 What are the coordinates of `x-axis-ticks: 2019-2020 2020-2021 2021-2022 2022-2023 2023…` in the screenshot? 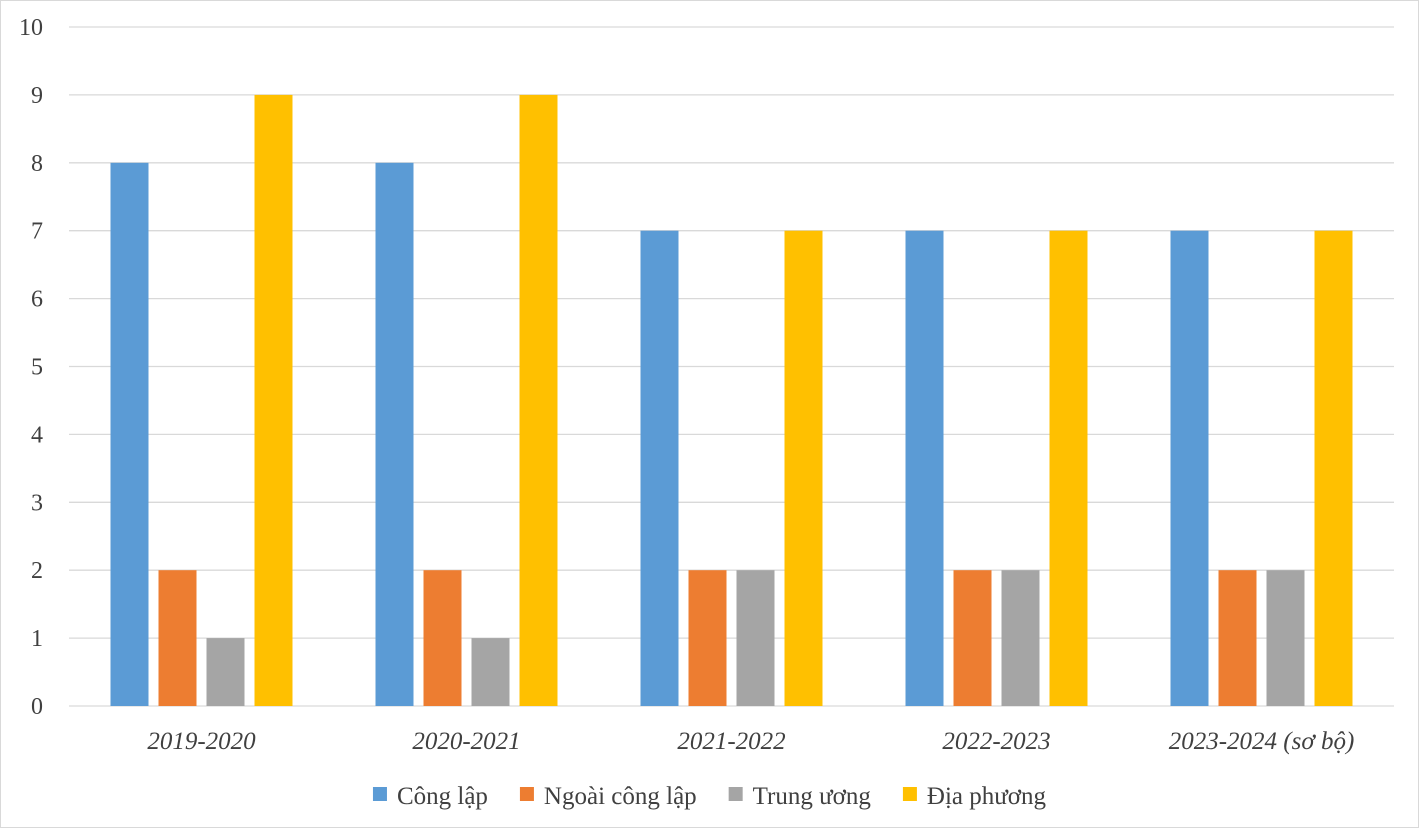 It's located at (750, 741).